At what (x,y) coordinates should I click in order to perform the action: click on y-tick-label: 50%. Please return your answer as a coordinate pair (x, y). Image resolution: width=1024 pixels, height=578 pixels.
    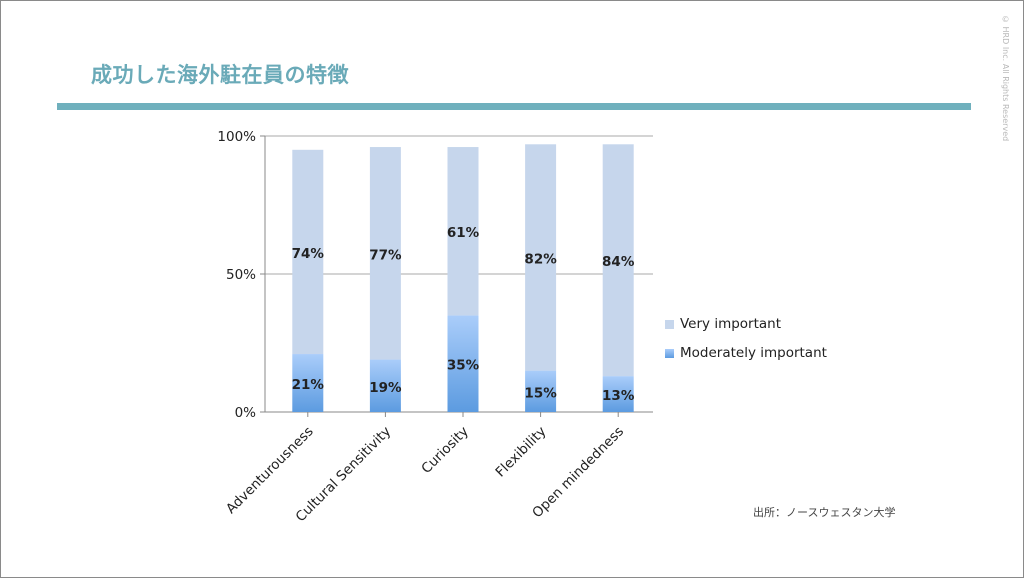
    Looking at the image, I should click on (241, 275).